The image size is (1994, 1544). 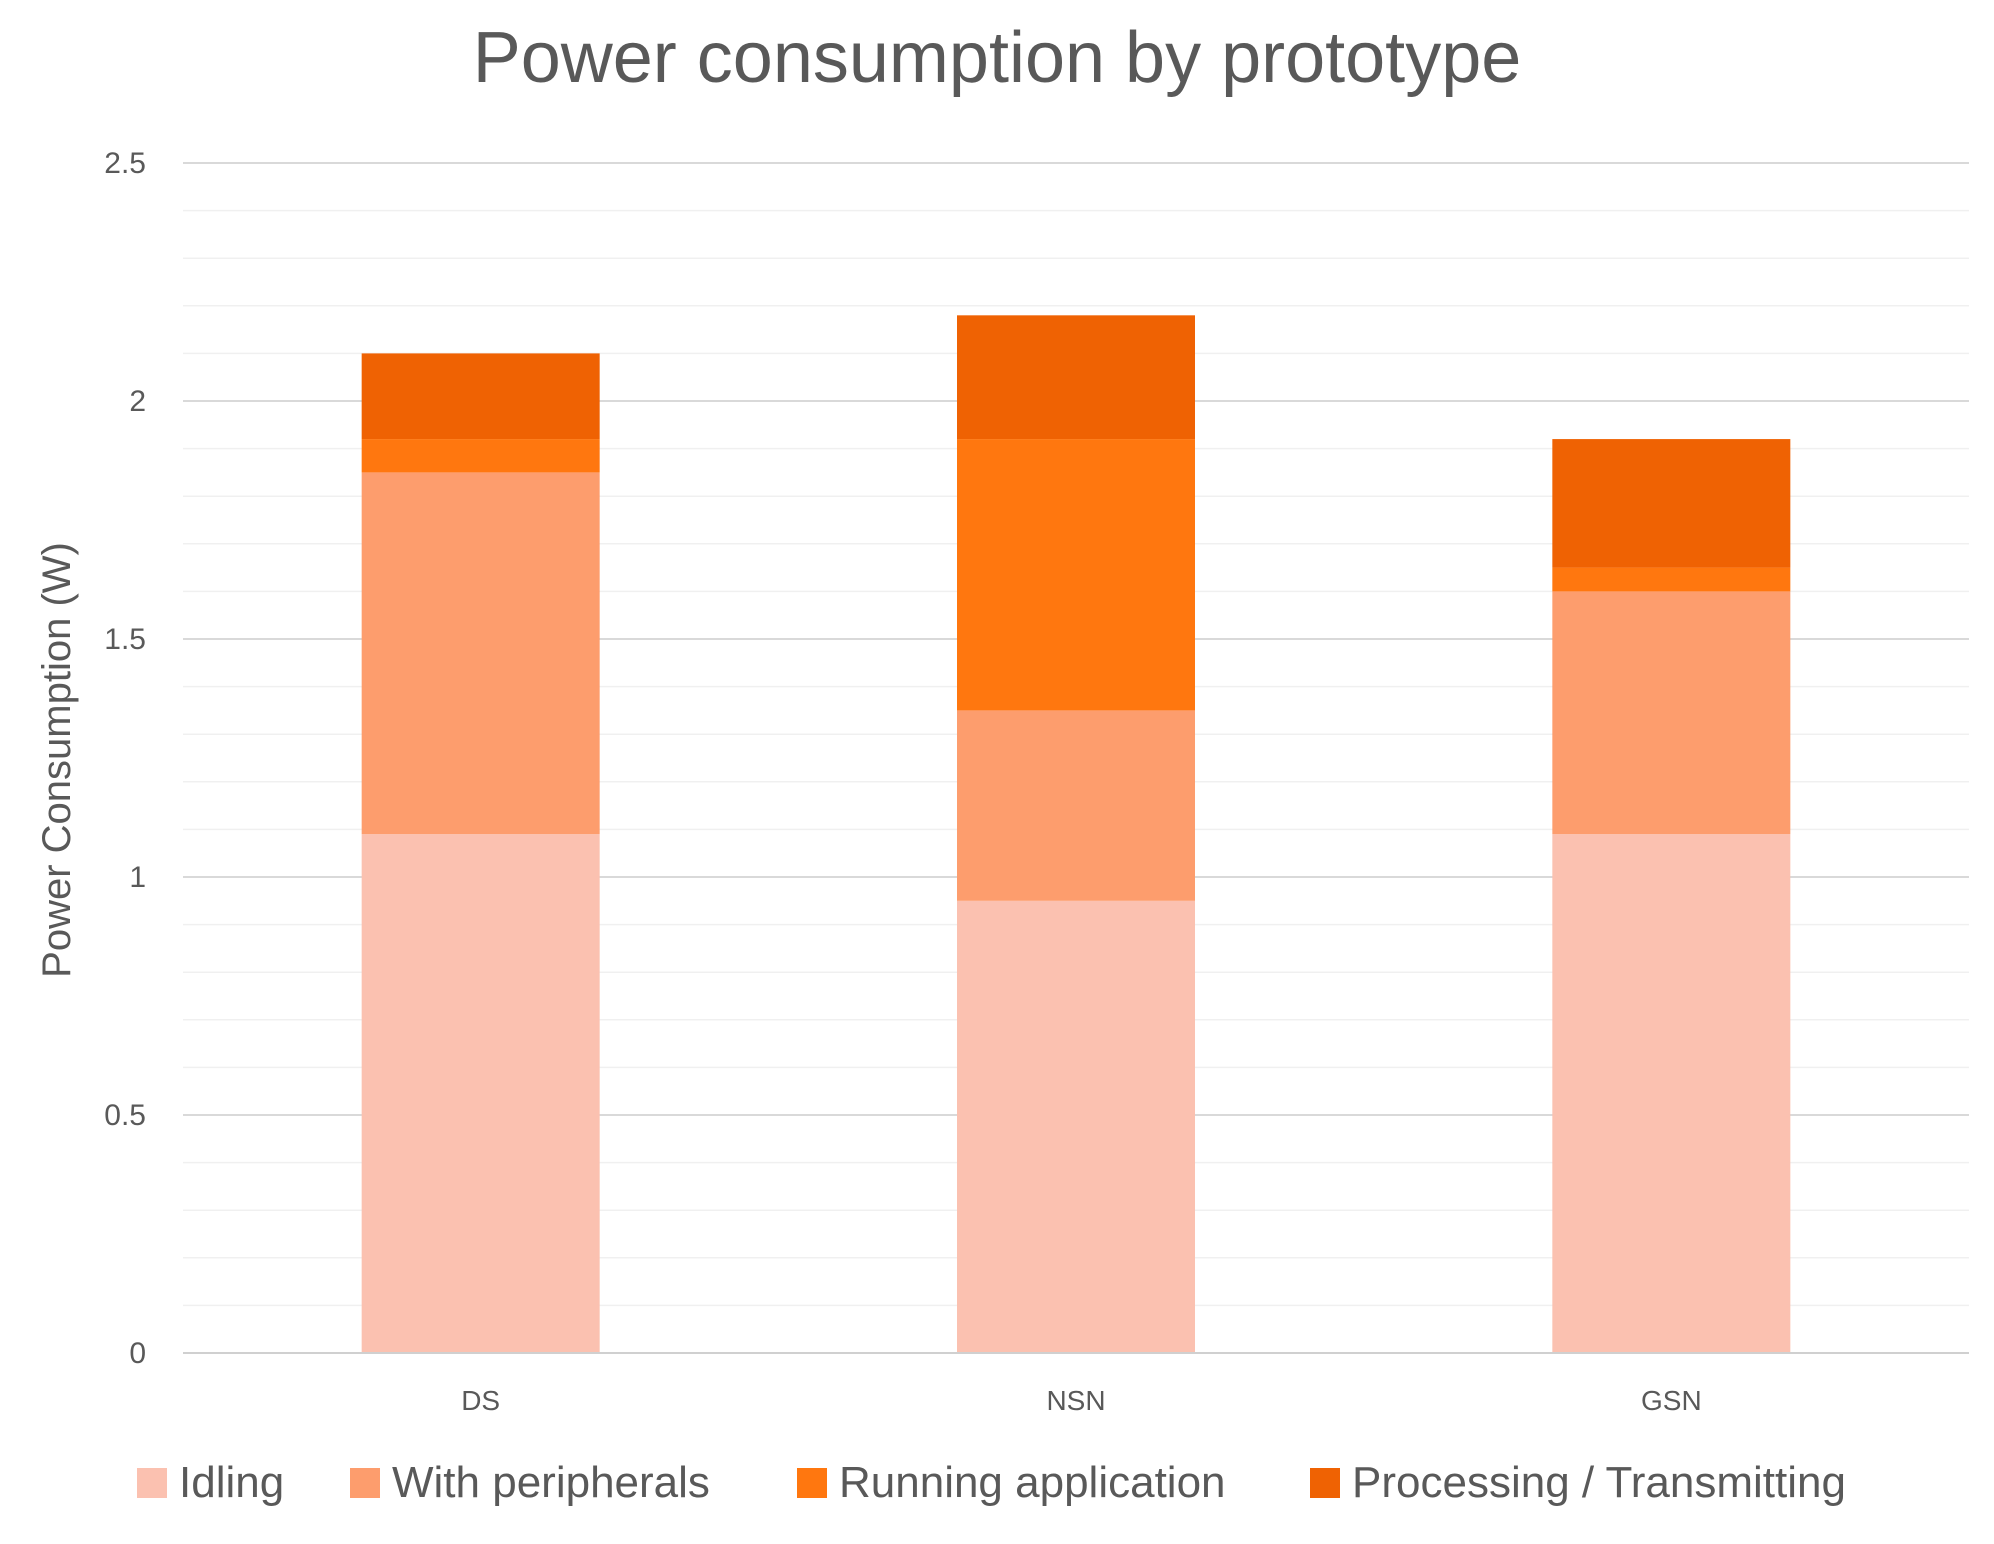 What do you see at coordinates (1032, 1482) in the screenshot?
I see `legend-label: Running application` at bounding box center [1032, 1482].